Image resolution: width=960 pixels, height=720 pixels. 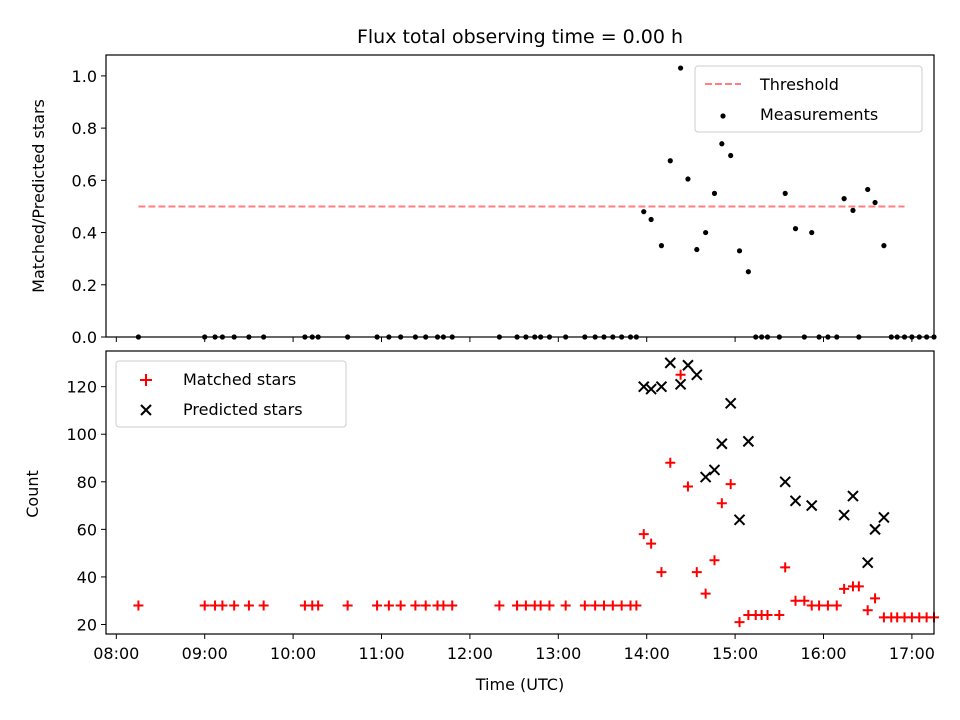 What do you see at coordinates (84, 180) in the screenshot?
I see `top-y-tick-label: 0.6` at bounding box center [84, 180].